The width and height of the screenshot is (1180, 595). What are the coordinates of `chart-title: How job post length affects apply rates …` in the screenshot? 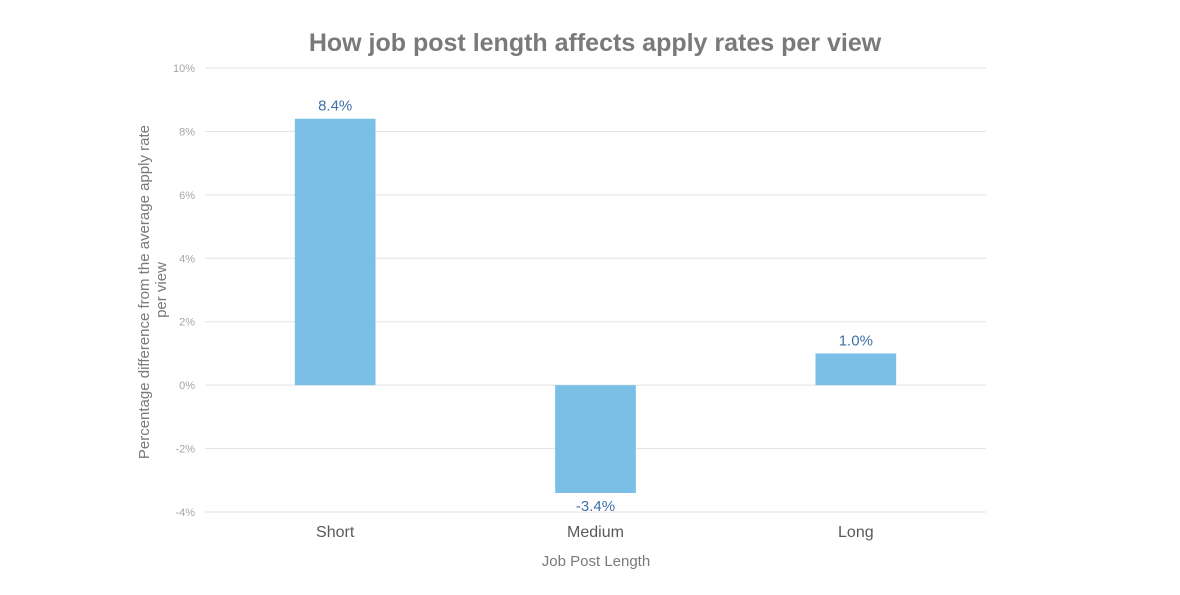 It's located at (595, 43).